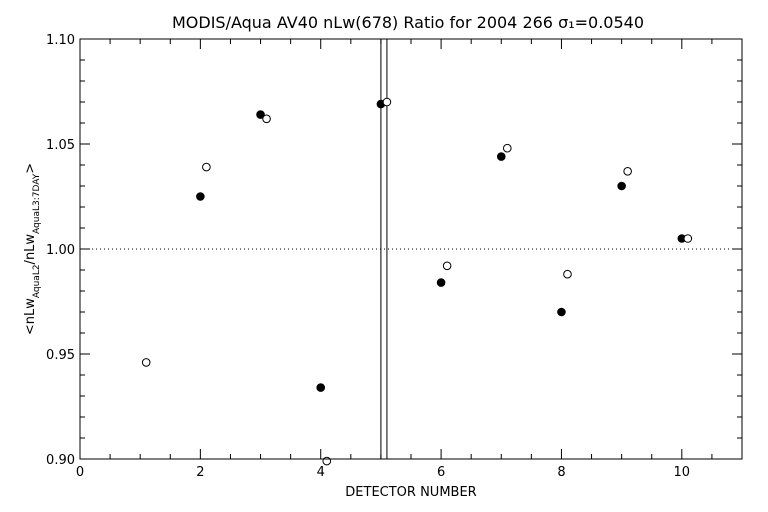  Describe the element at coordinates (60, 145) in the screenshot. I see `y-tick-label: 1.05` at that location.